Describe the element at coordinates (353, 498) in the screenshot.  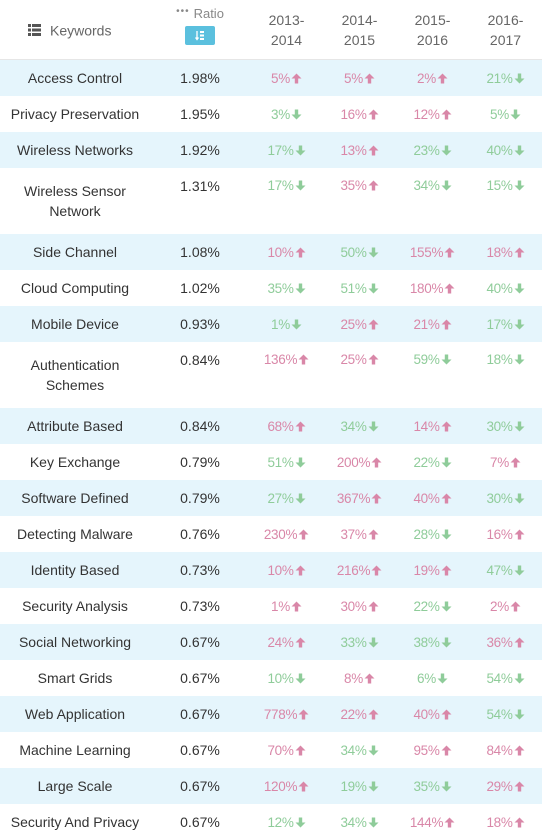
I see `change-value: 367%` at that location.